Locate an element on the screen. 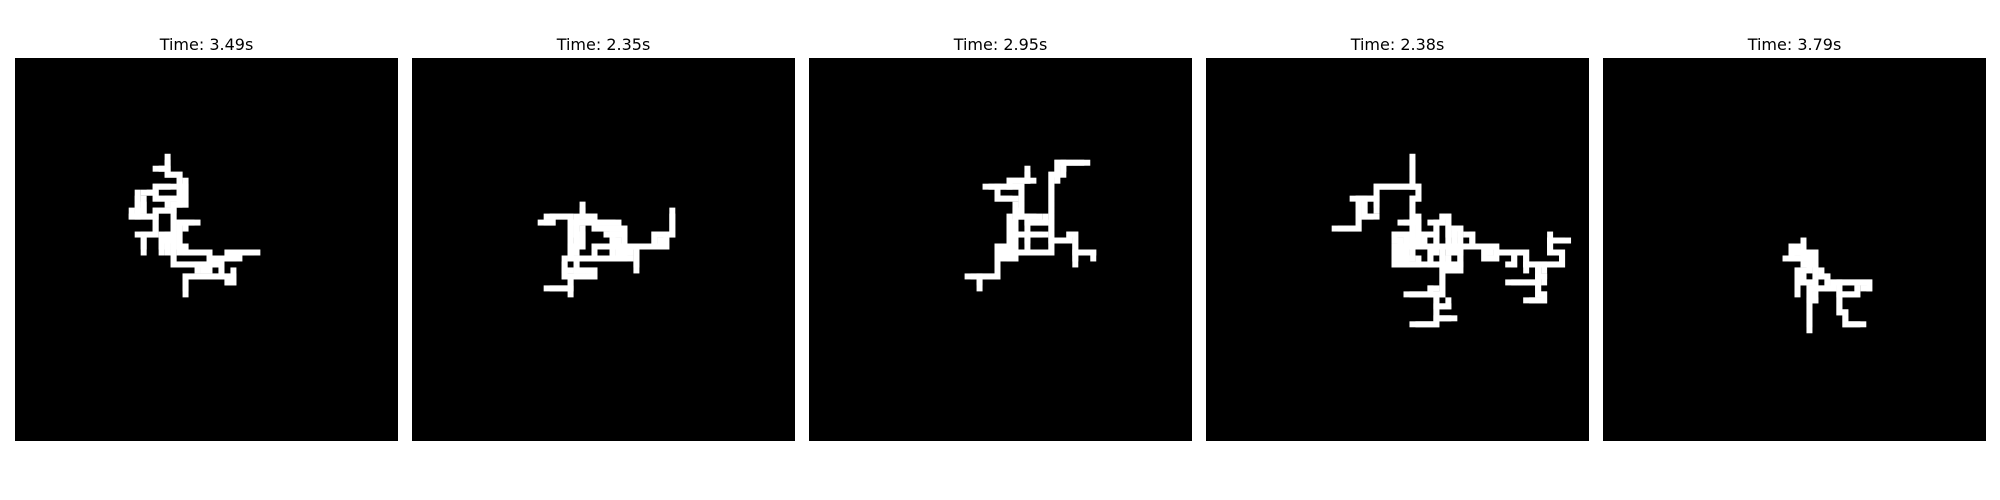 This screenshot has width=2000, height=500. panel-title: Time: 2.38s is located at coordinates (1397, 44).